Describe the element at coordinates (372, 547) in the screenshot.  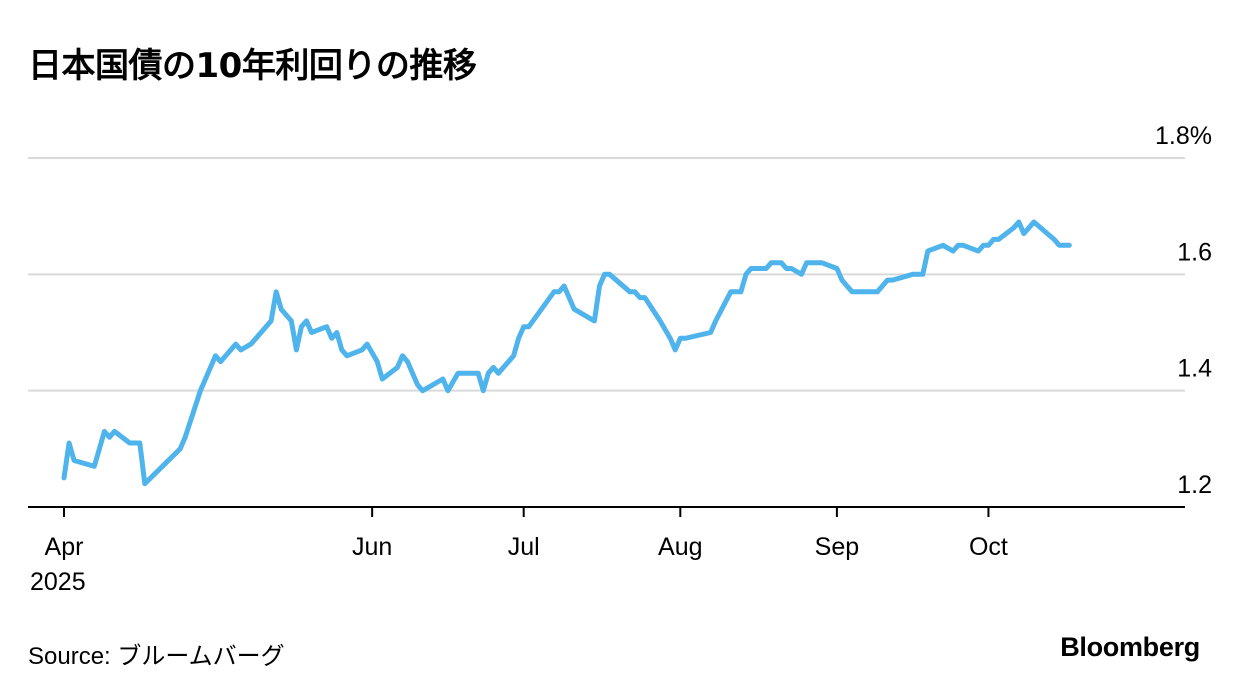
I see `x-tick-label-1: Jun` at that location.